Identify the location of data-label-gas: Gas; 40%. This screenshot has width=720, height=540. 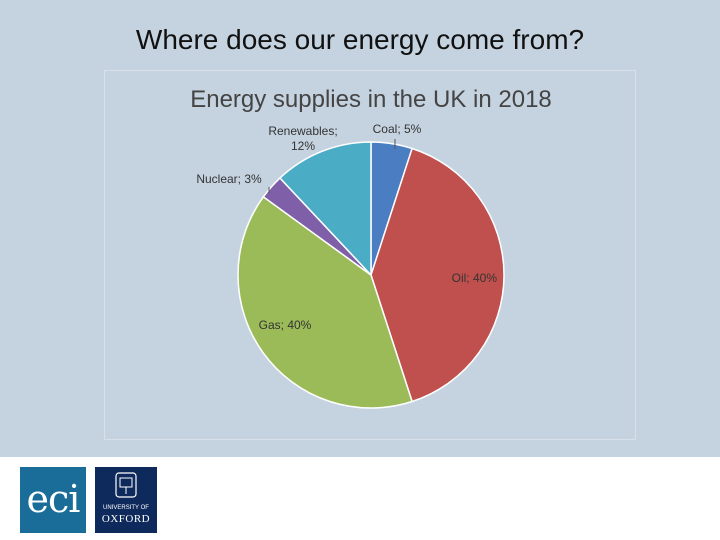
(285, 325).